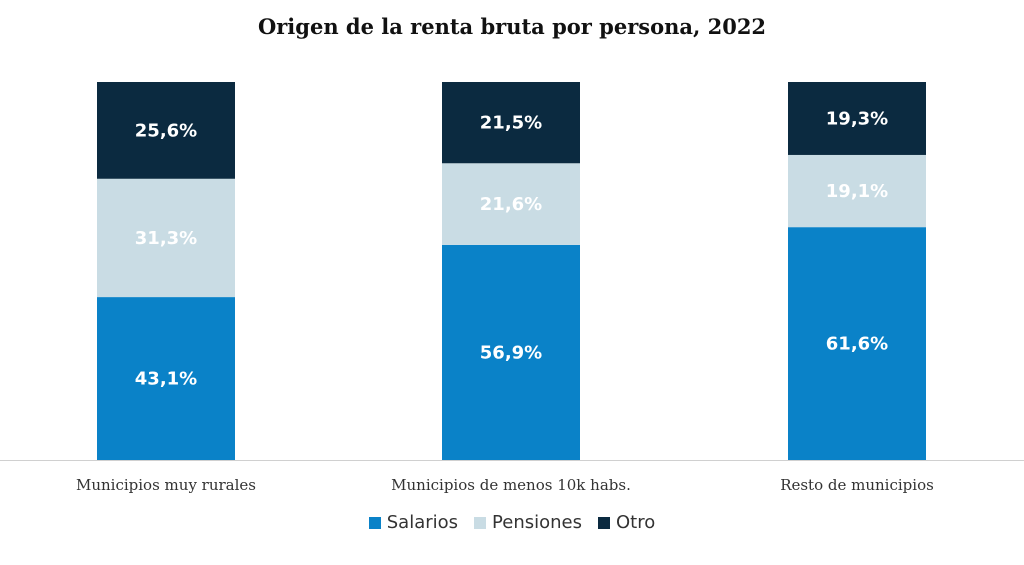  I want to click on data-label-salarios-3: 61,6%, so click(857, 344).